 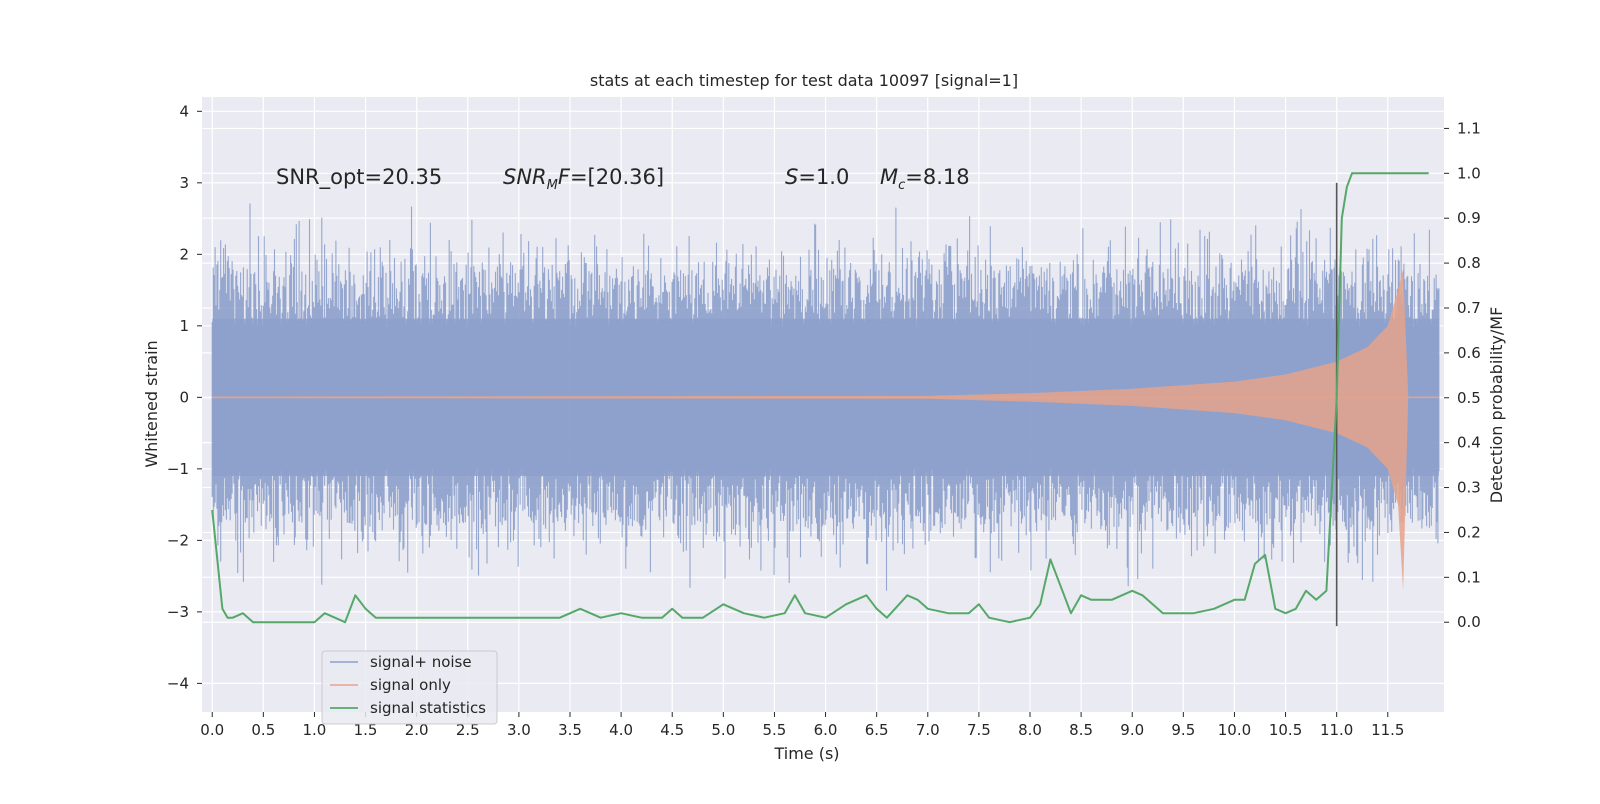 I want to click on x-tick-label: 11.5, so click(x=1387, y=730).